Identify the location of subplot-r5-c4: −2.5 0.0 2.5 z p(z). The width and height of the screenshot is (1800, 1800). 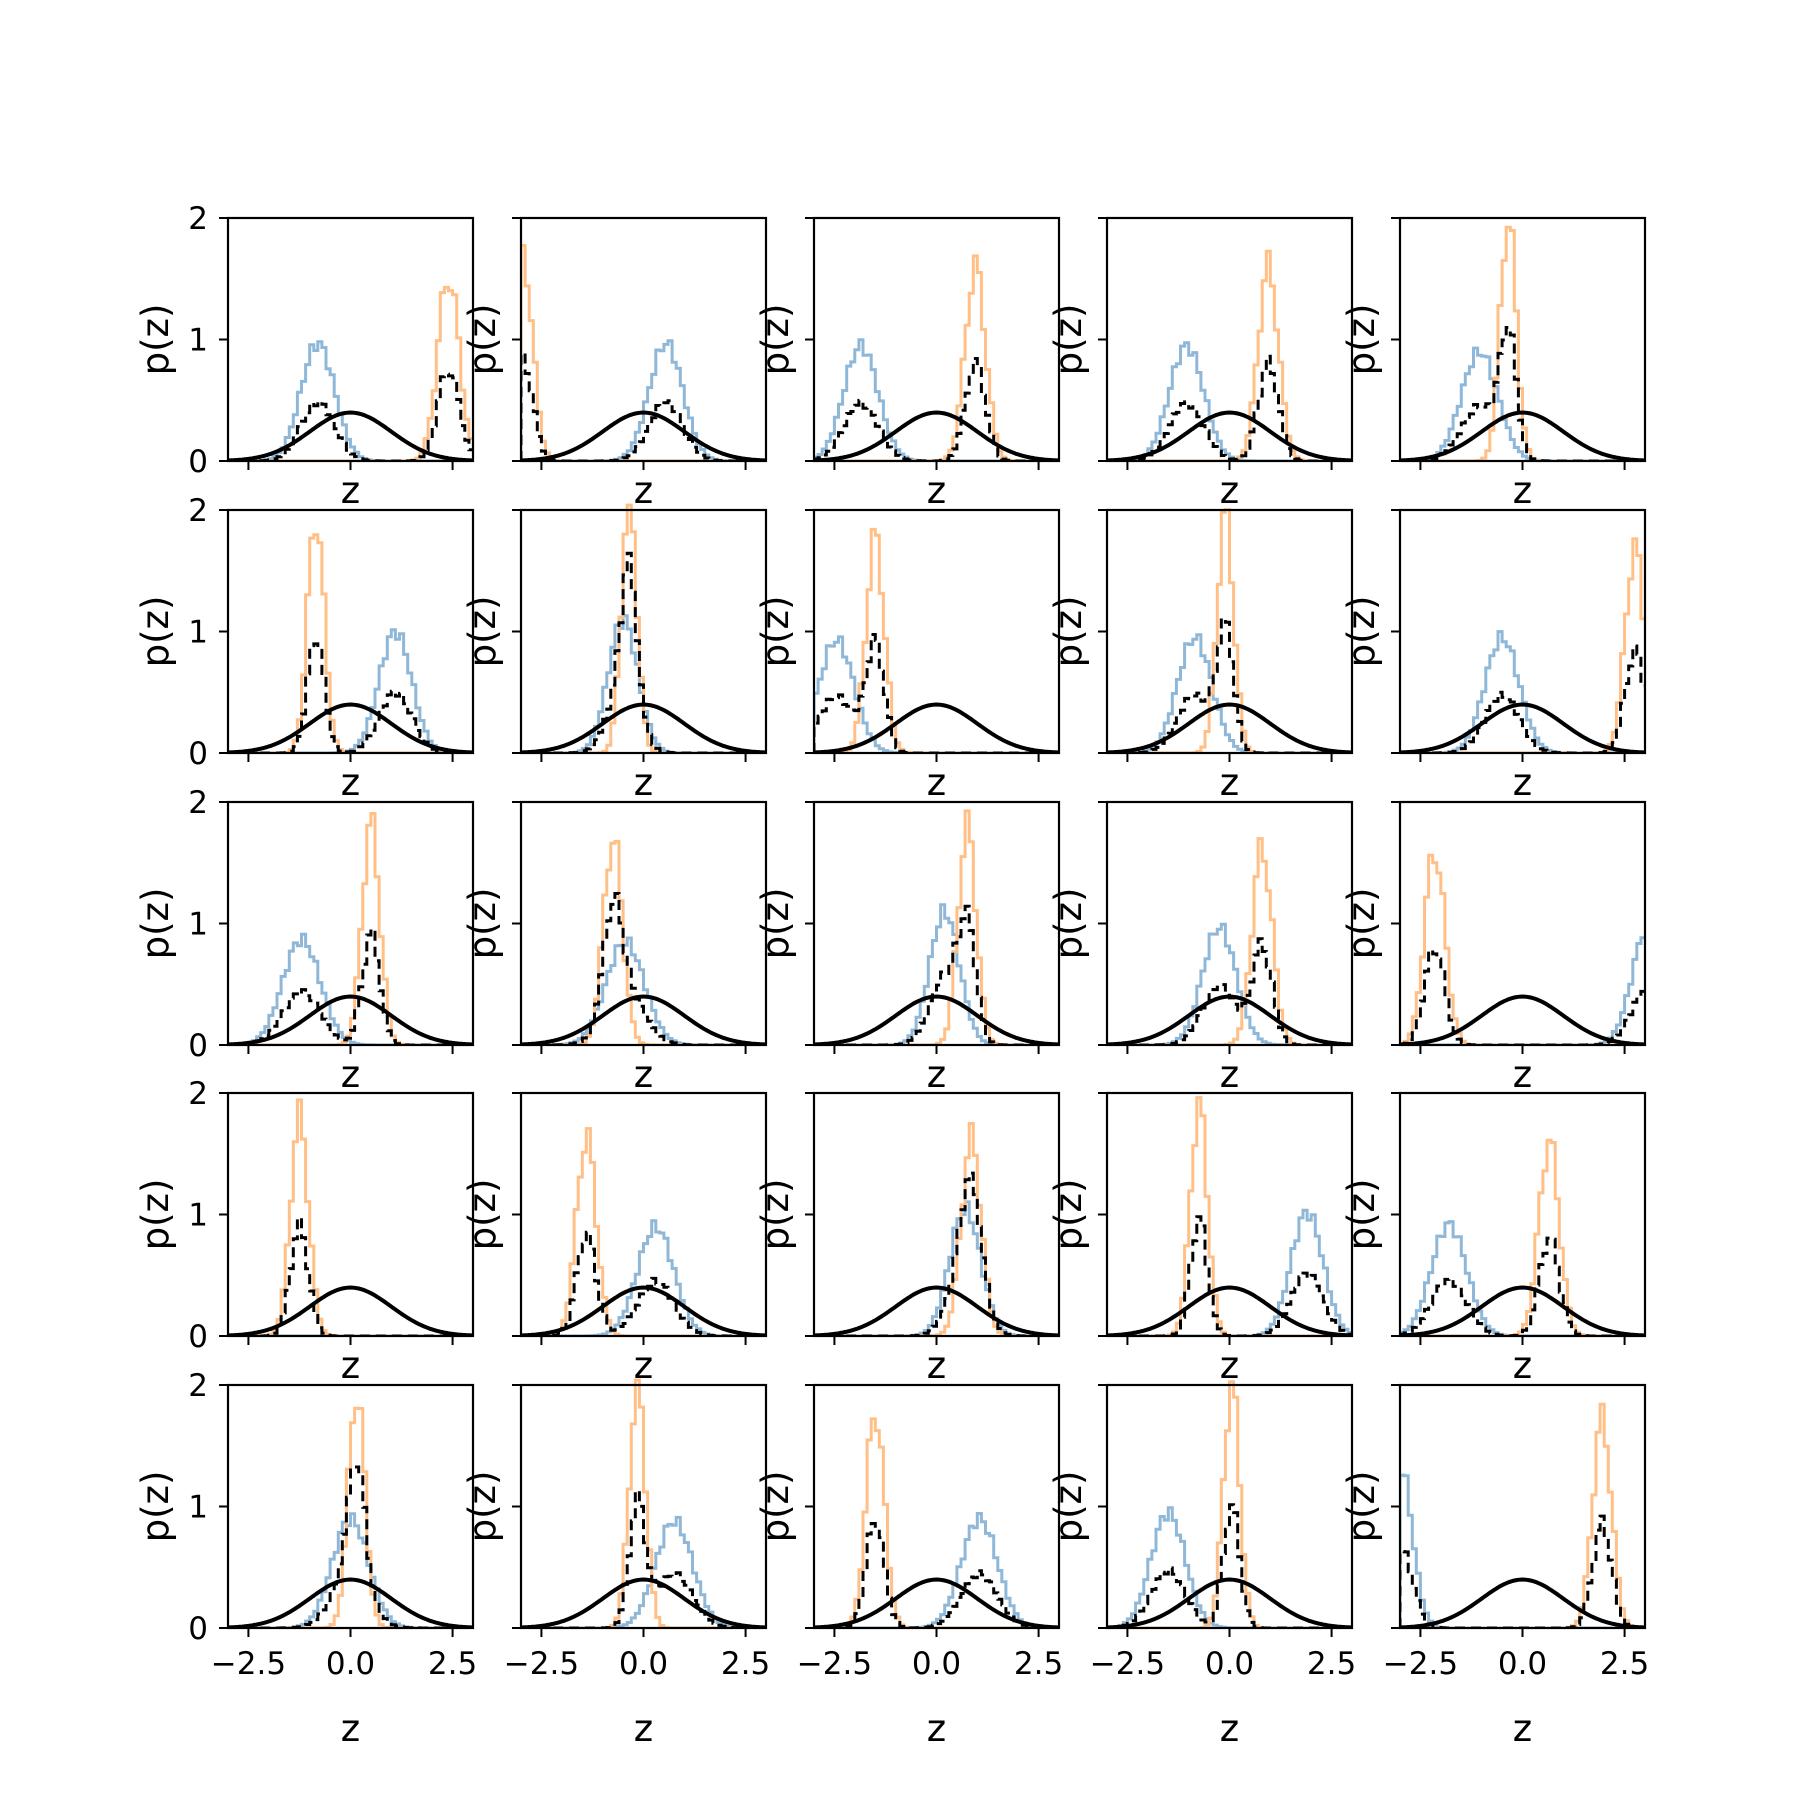
(1201, 1565).